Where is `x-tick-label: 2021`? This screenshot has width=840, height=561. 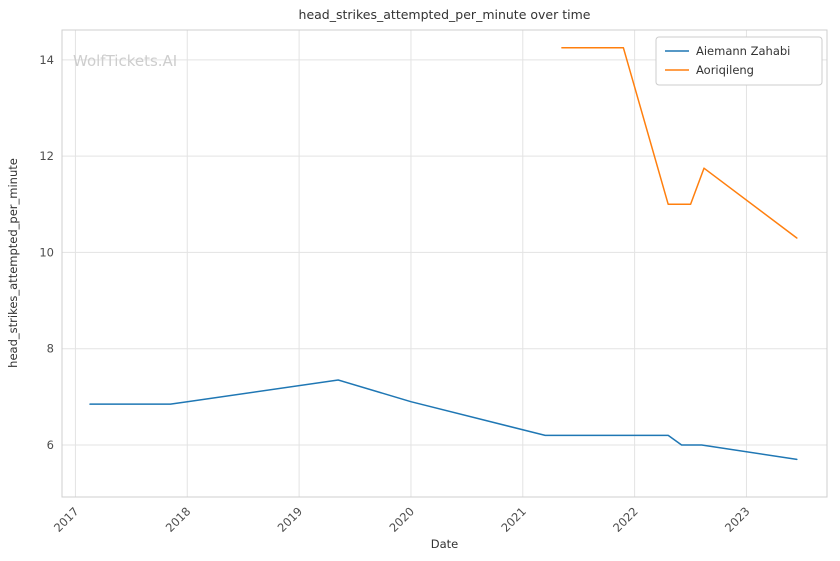 x-tick-label: 2021 is located at coordinates (513, 519).